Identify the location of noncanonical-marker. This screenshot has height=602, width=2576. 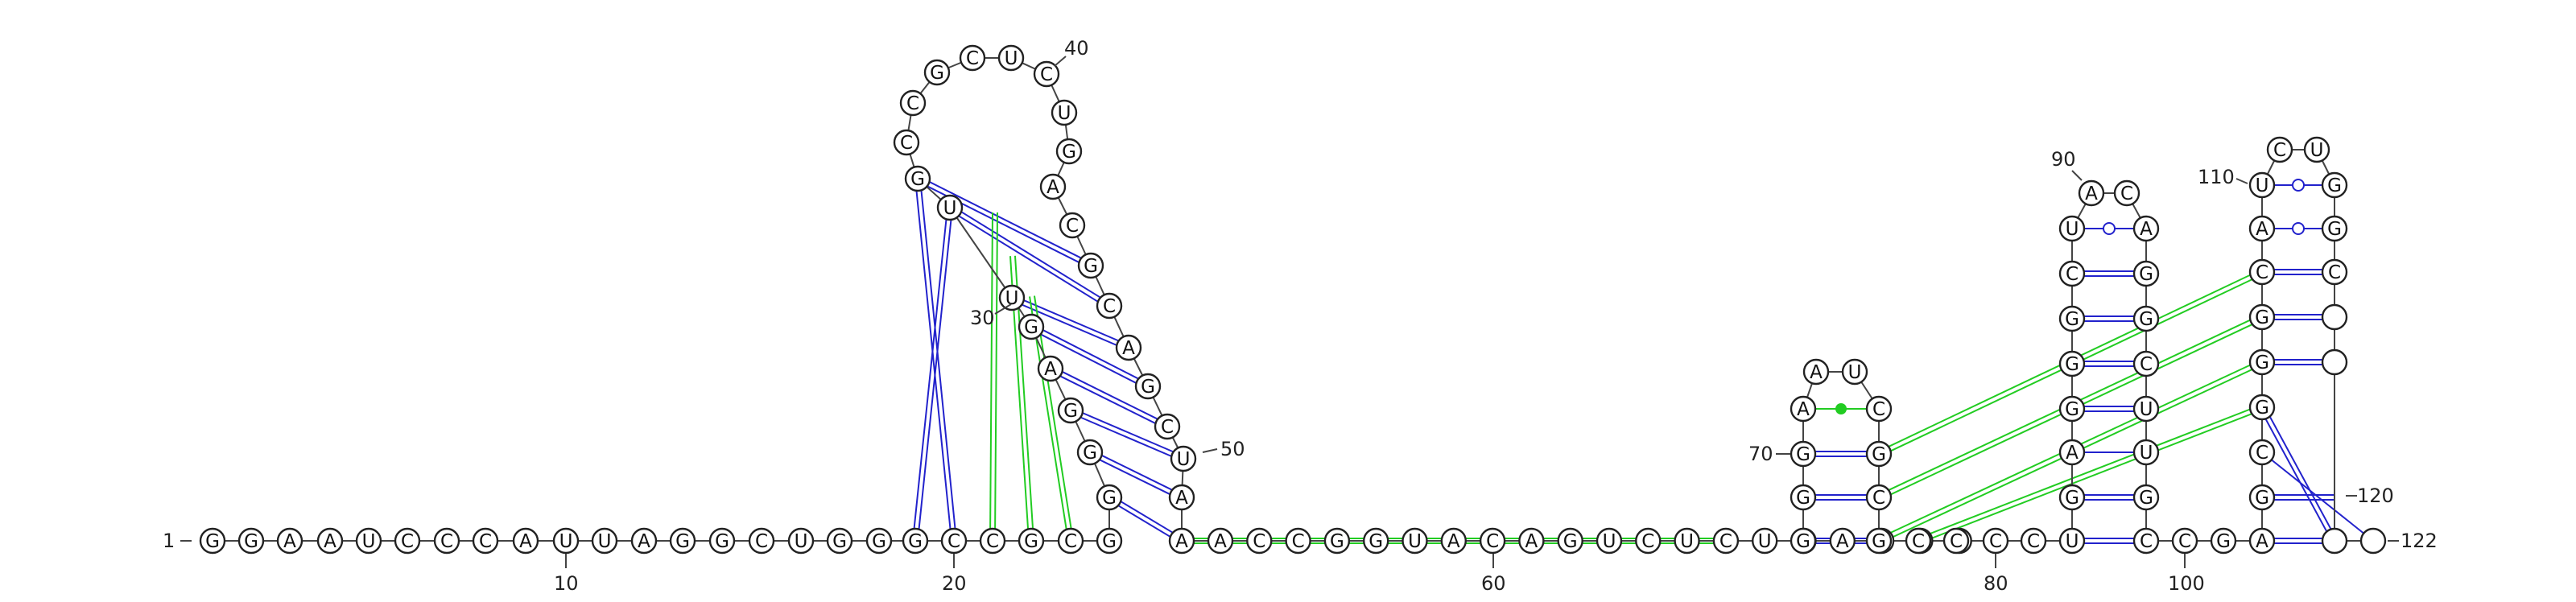
(1841, 408).